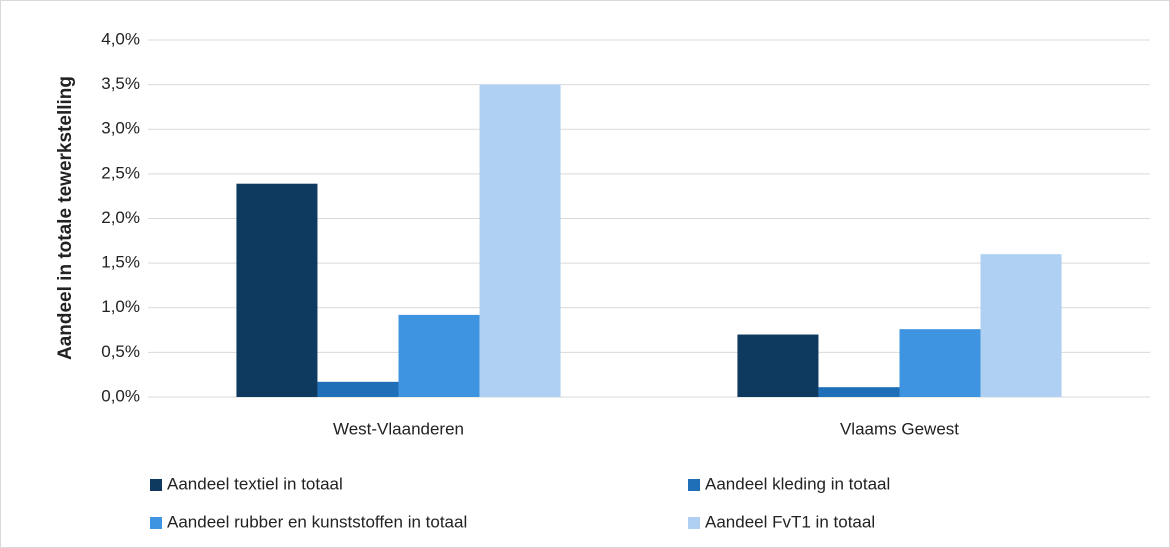 The height and width of the screenshot is (548, 1170). Describe the element at coordinates (120, 83) in the screenshot. I see `y-tick-label: 3,5%` at that location.